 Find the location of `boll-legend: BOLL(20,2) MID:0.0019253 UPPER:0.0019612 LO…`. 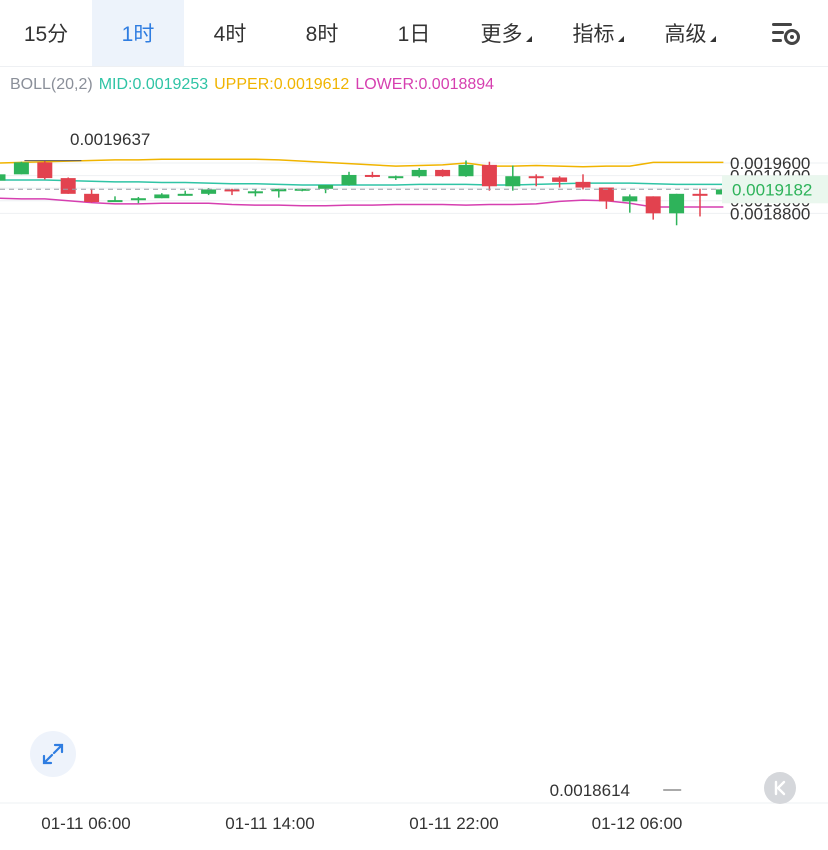

boll-legend: BOLL(20,2) MID:0.0019253 UPPER:0.0019612 LO… is located at coordinates (255, 85).